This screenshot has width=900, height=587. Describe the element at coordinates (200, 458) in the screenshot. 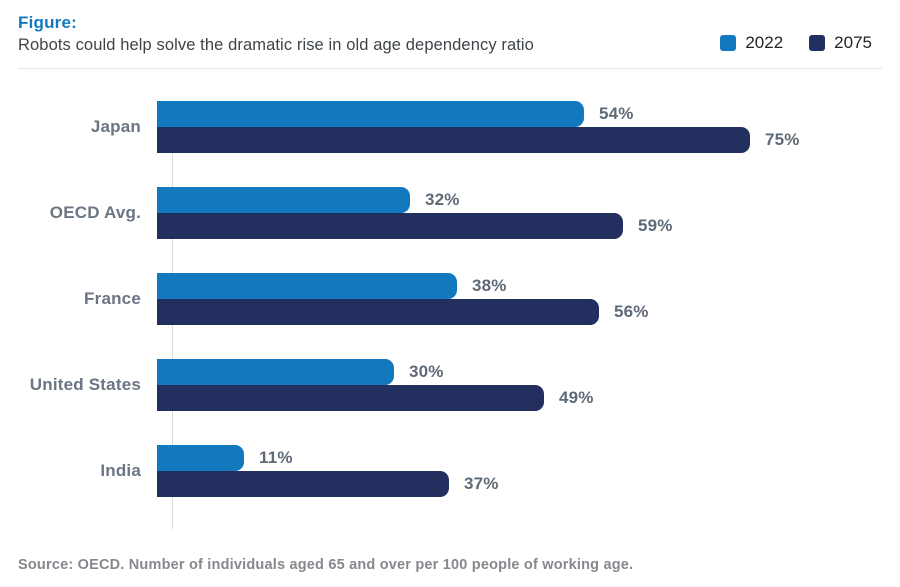

I see `bar-2022-india` at that location.